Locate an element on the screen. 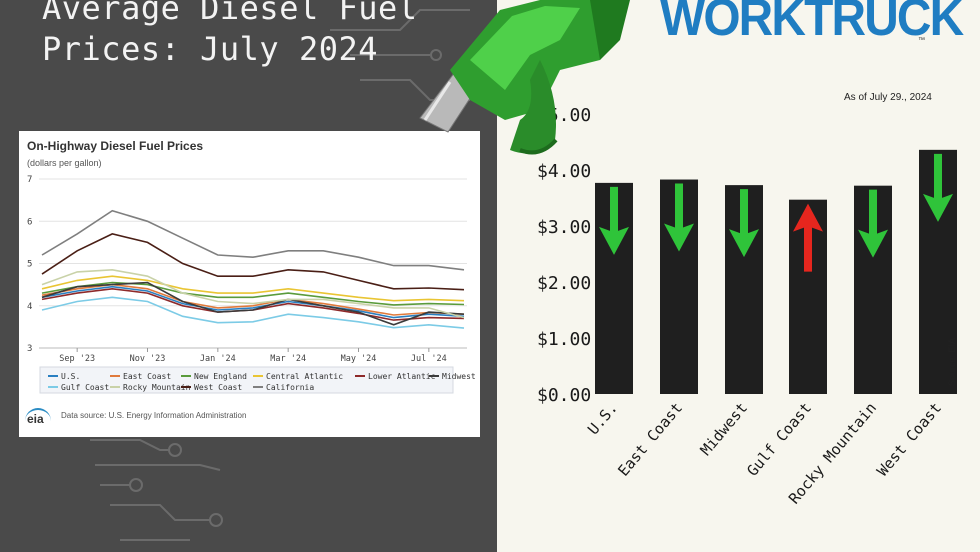  eia-legend-box is located at coordinates (246, 380).